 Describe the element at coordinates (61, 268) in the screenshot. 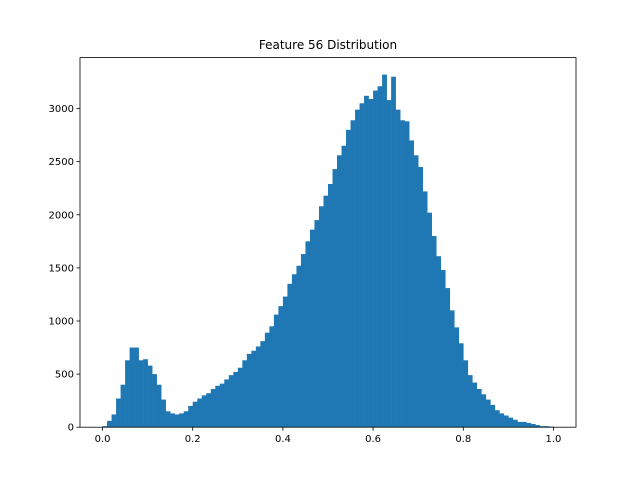

I see `y-tick-label: 1500` at that location.